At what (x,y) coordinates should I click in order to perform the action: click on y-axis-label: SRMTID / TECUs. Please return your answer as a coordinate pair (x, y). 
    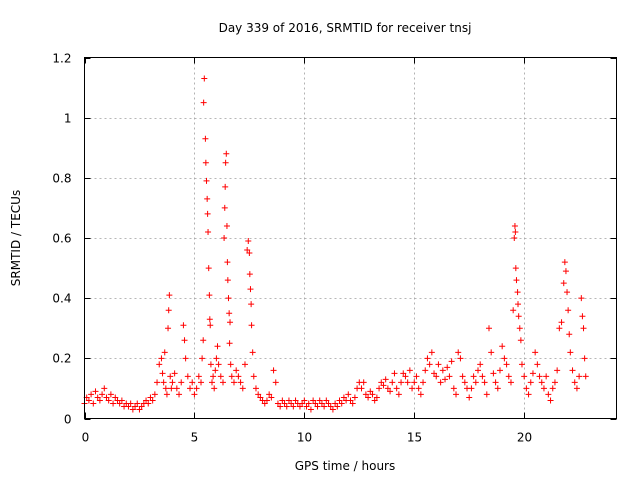
    Looking at the image, I should click on (16, 238).